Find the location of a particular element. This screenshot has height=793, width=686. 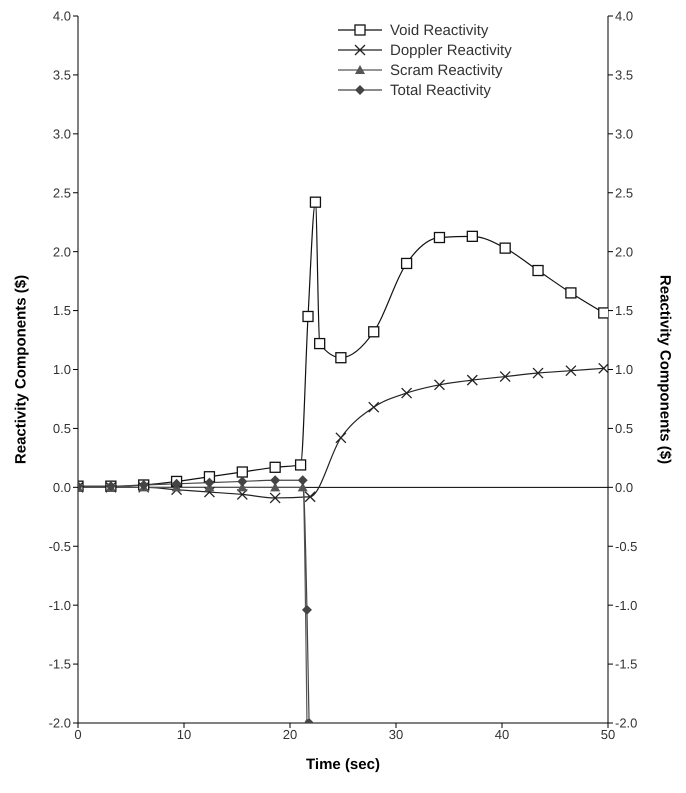

y-tick-label: 0.0 is located at coordinates (61, 487).